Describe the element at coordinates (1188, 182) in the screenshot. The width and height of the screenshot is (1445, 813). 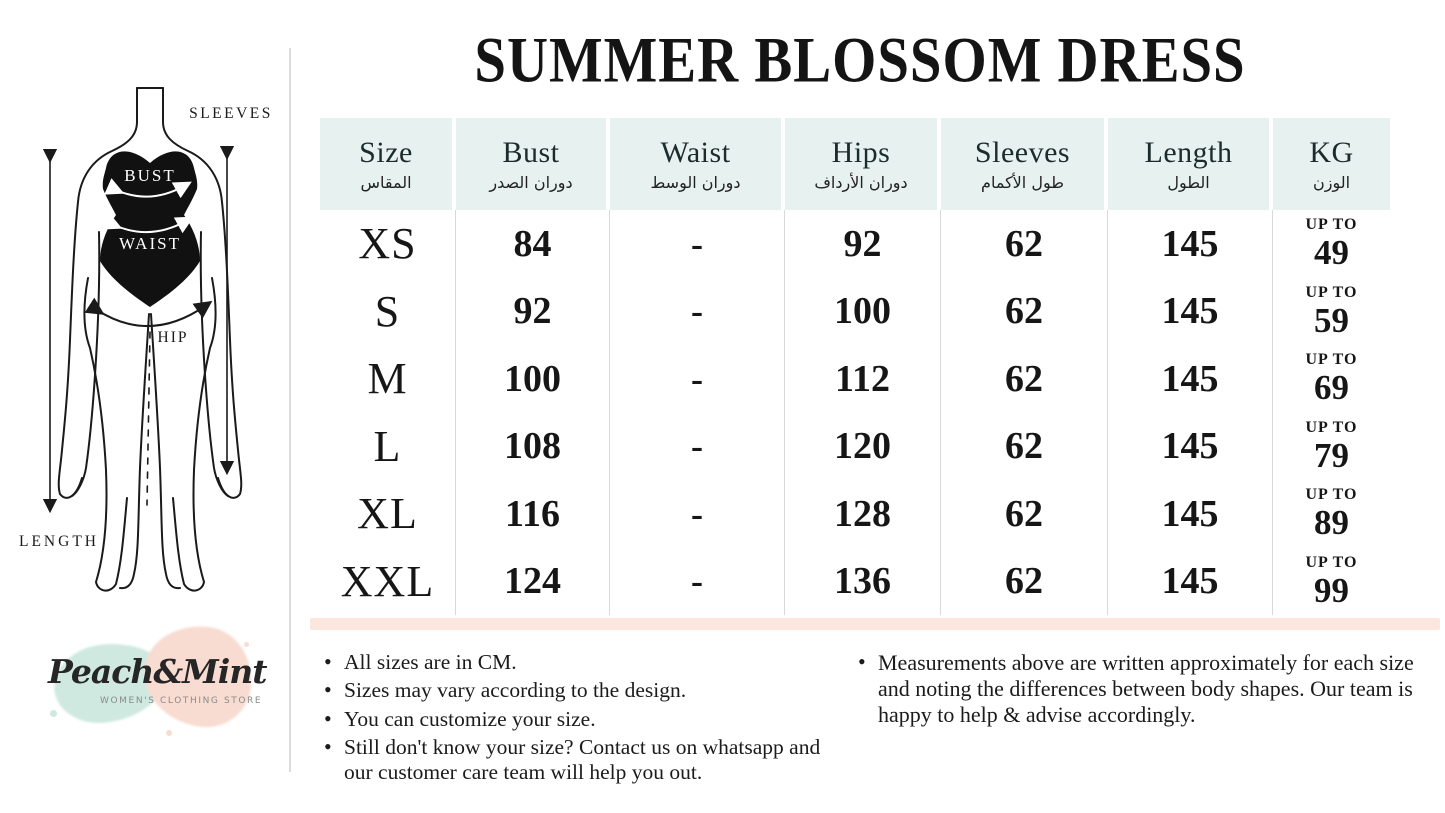
I see `column-label-ar: الطول` at that location.